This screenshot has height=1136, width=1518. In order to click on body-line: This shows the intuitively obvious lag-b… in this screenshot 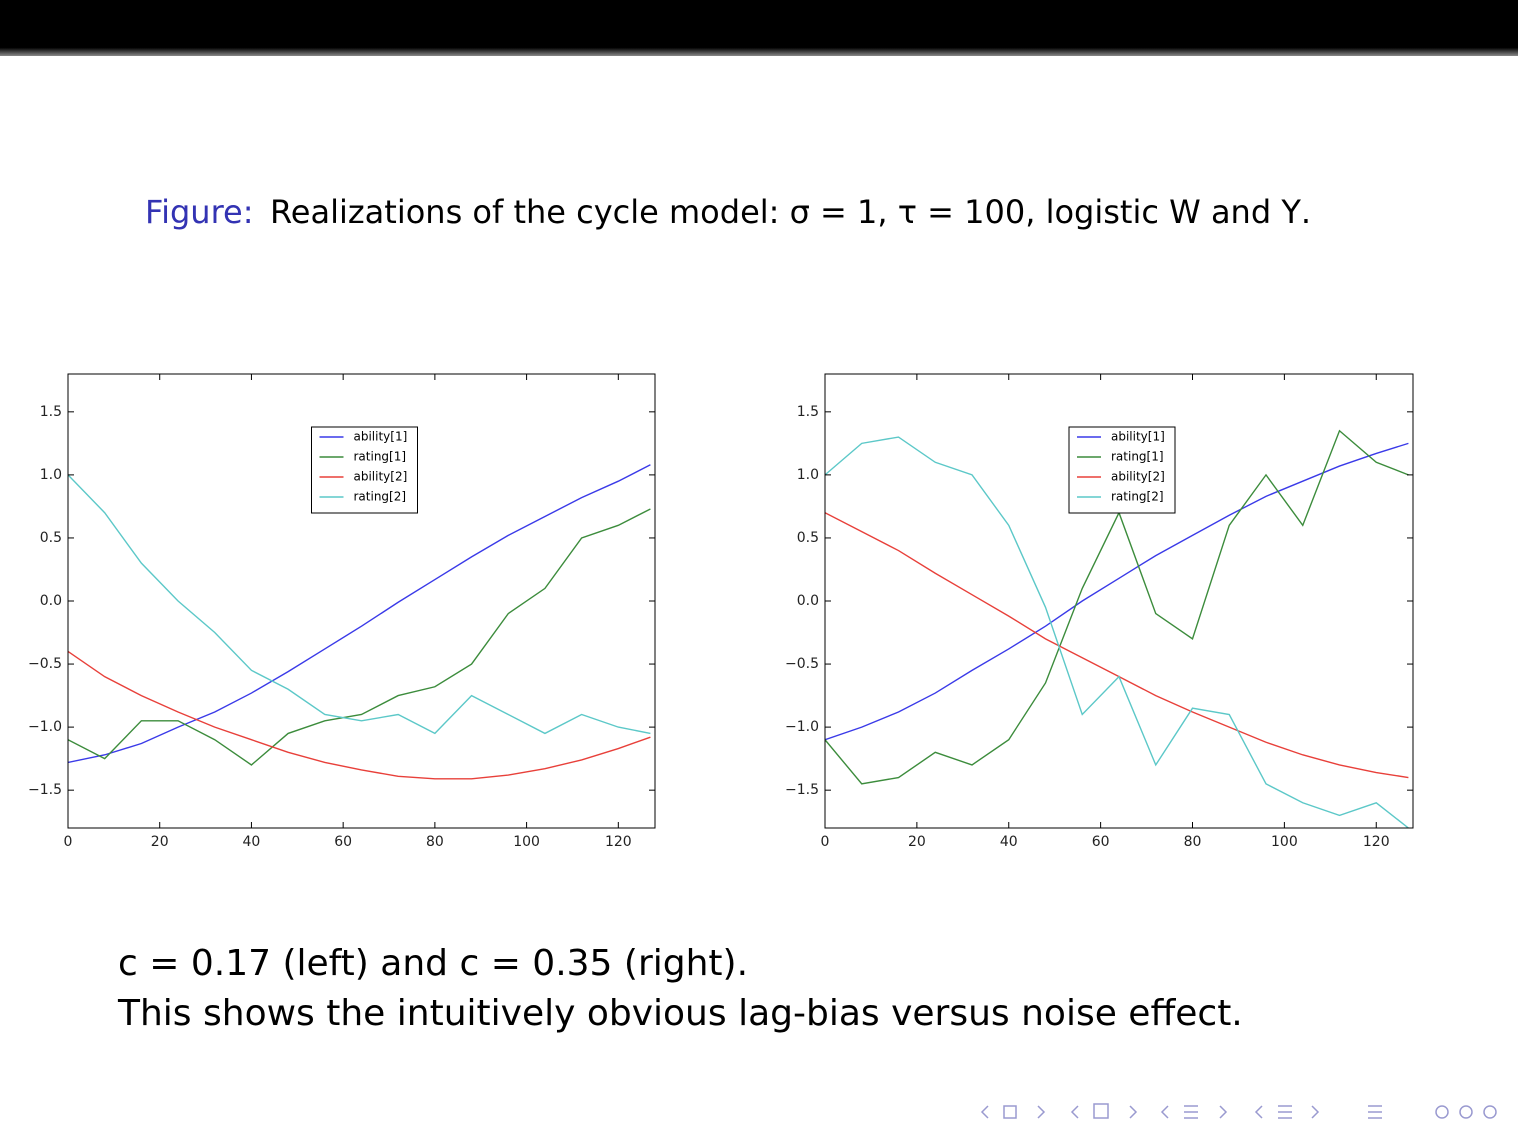, I will do `click(680, 1013)`.